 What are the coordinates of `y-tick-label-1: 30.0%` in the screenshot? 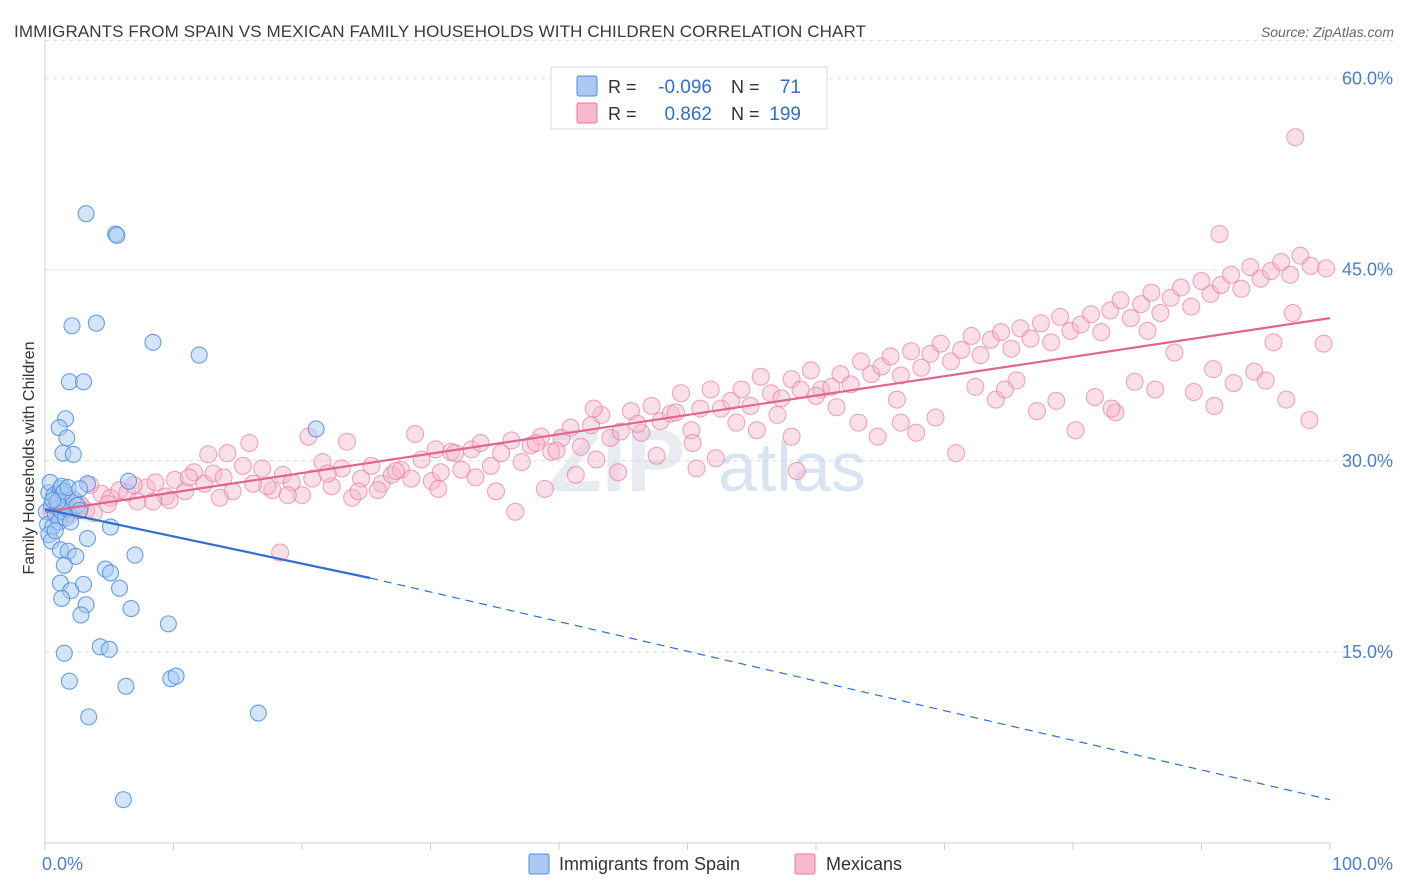 It's located at (1367, 461).